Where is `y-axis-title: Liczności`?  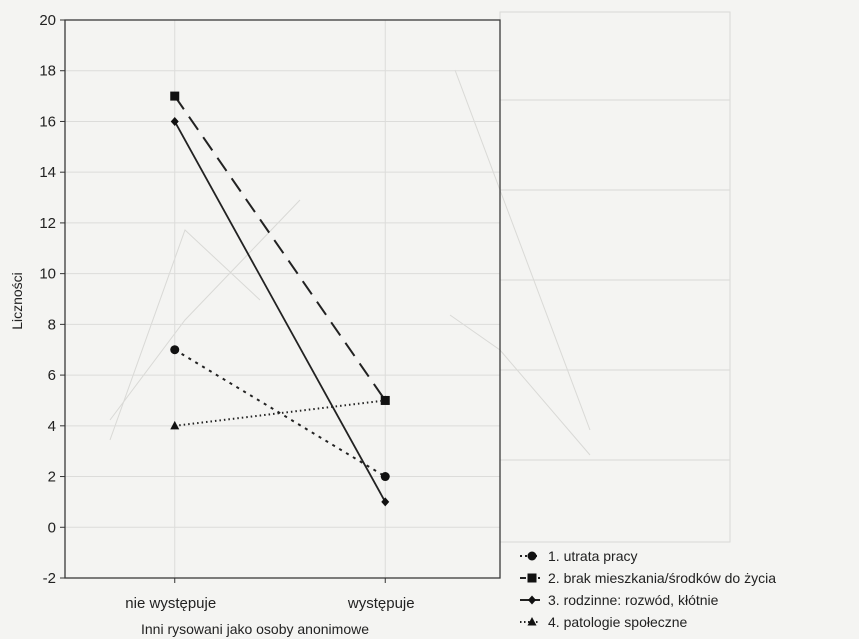
y-axis-title: Liczności is located at coordinates (17, 301).